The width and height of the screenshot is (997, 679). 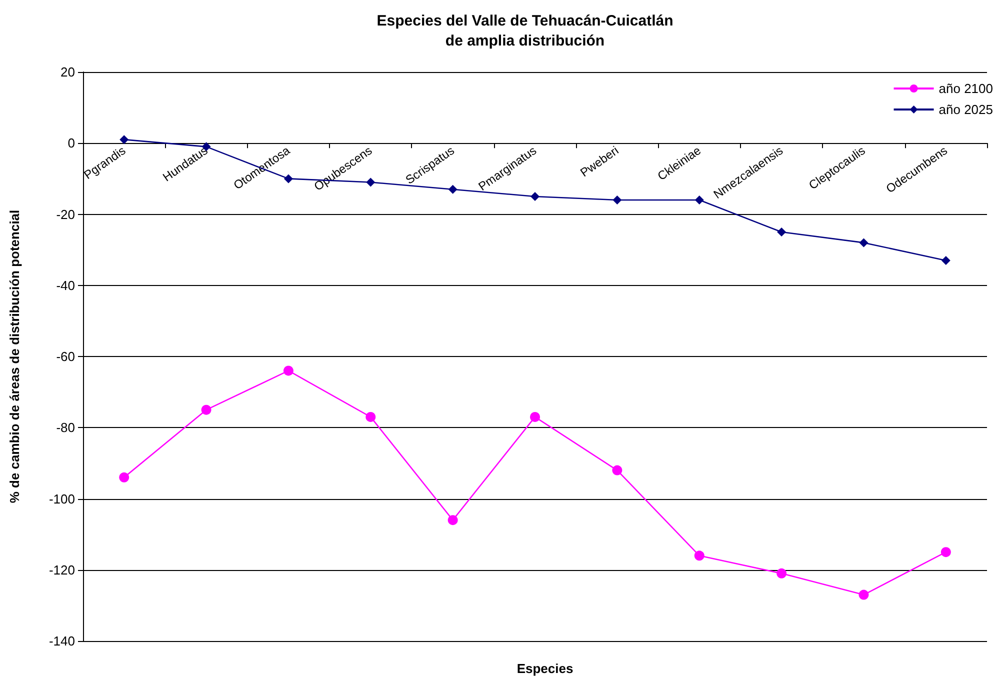 What do you see at coordinates (65, 214) in the screenshot?
I see `y-tick-label: -20` at bounding box center [65, 214].